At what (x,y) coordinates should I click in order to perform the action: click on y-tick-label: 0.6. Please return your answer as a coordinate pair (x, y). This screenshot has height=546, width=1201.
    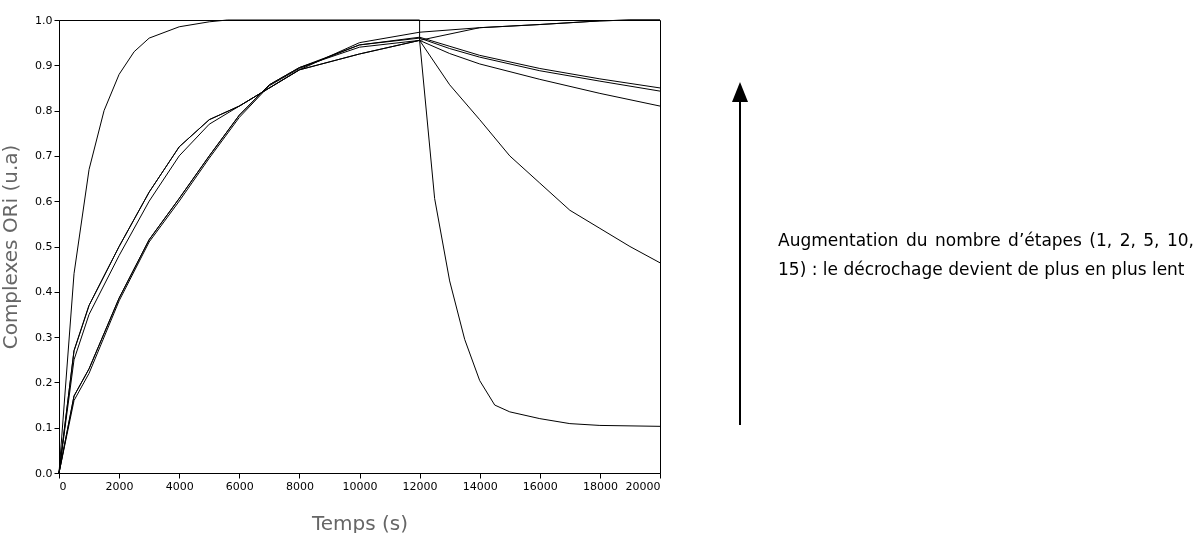
    Looking at the image, I should click on (44, 201).